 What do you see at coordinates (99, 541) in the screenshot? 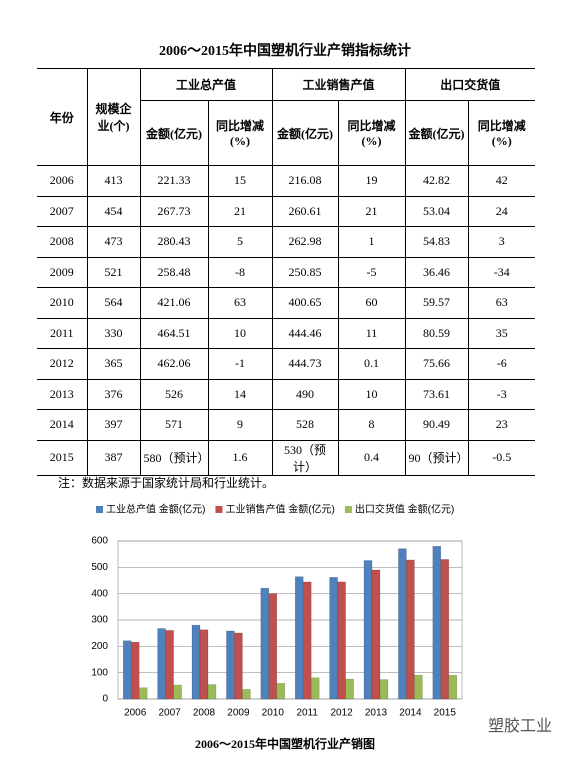
I see `y-tick-label: 600` at bounding box center [99, 541].